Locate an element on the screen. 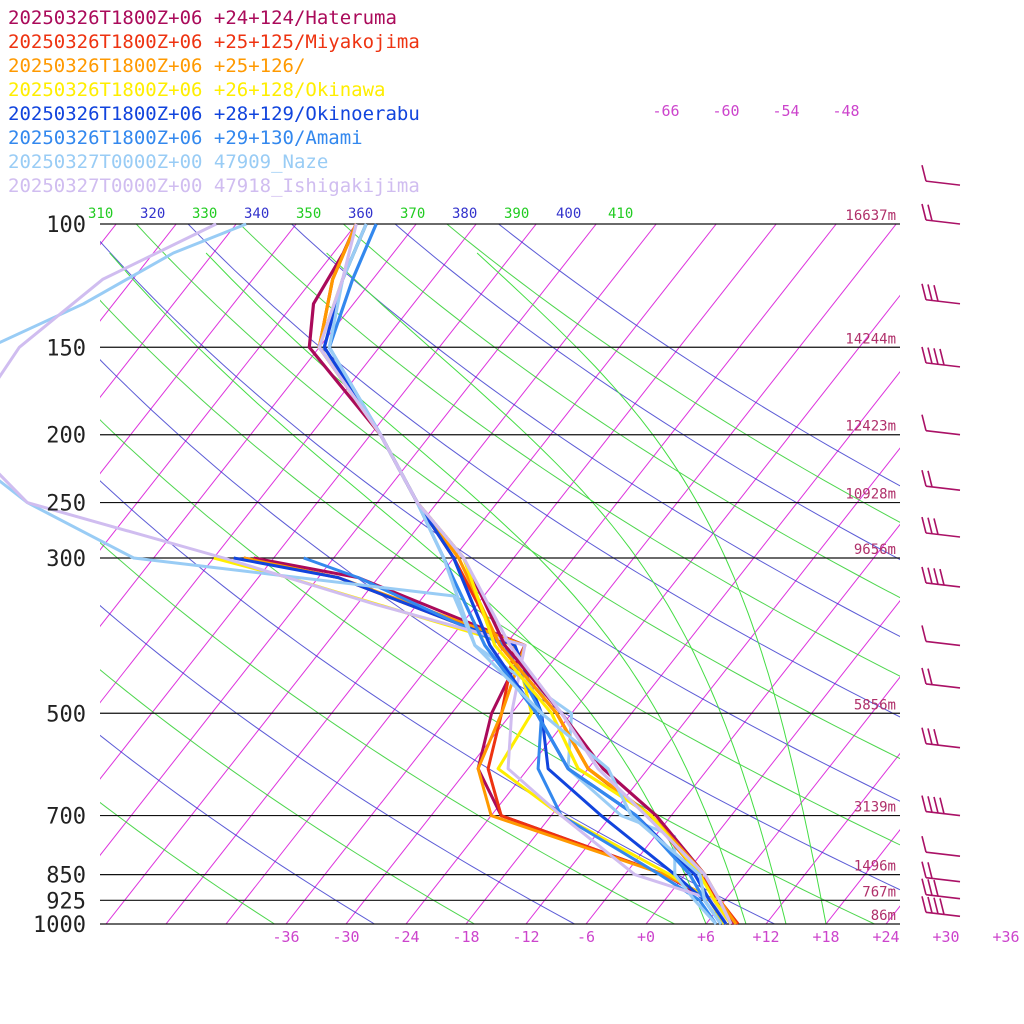 The width and height of the screenshot is (1024, 1024). temperature-axis: -36 -30 -24 -18 -12 -6 +0 +6 +12 +18 +24 +30 +36 is located at coordinates (645, 937).